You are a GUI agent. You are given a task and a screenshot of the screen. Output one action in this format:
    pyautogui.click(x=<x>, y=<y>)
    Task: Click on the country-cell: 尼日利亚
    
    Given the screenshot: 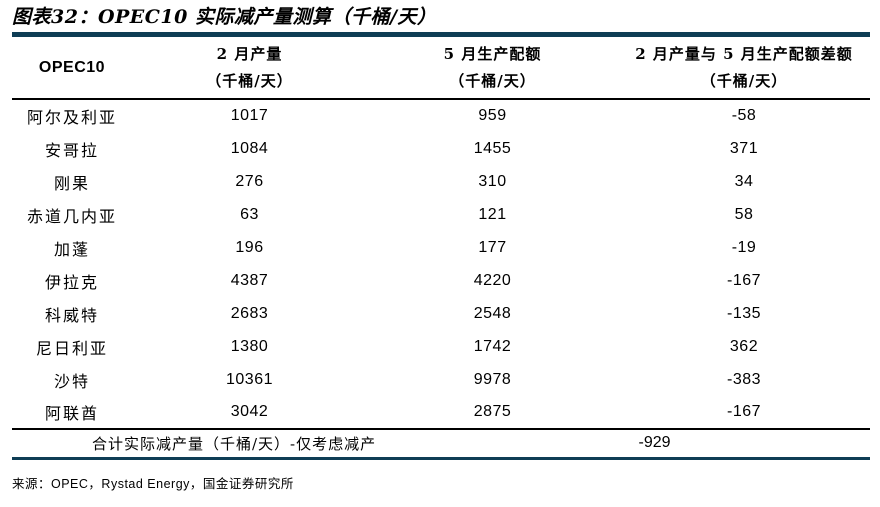 What is the action you would take?
    pyautogui.click(x=71, y=348)
    